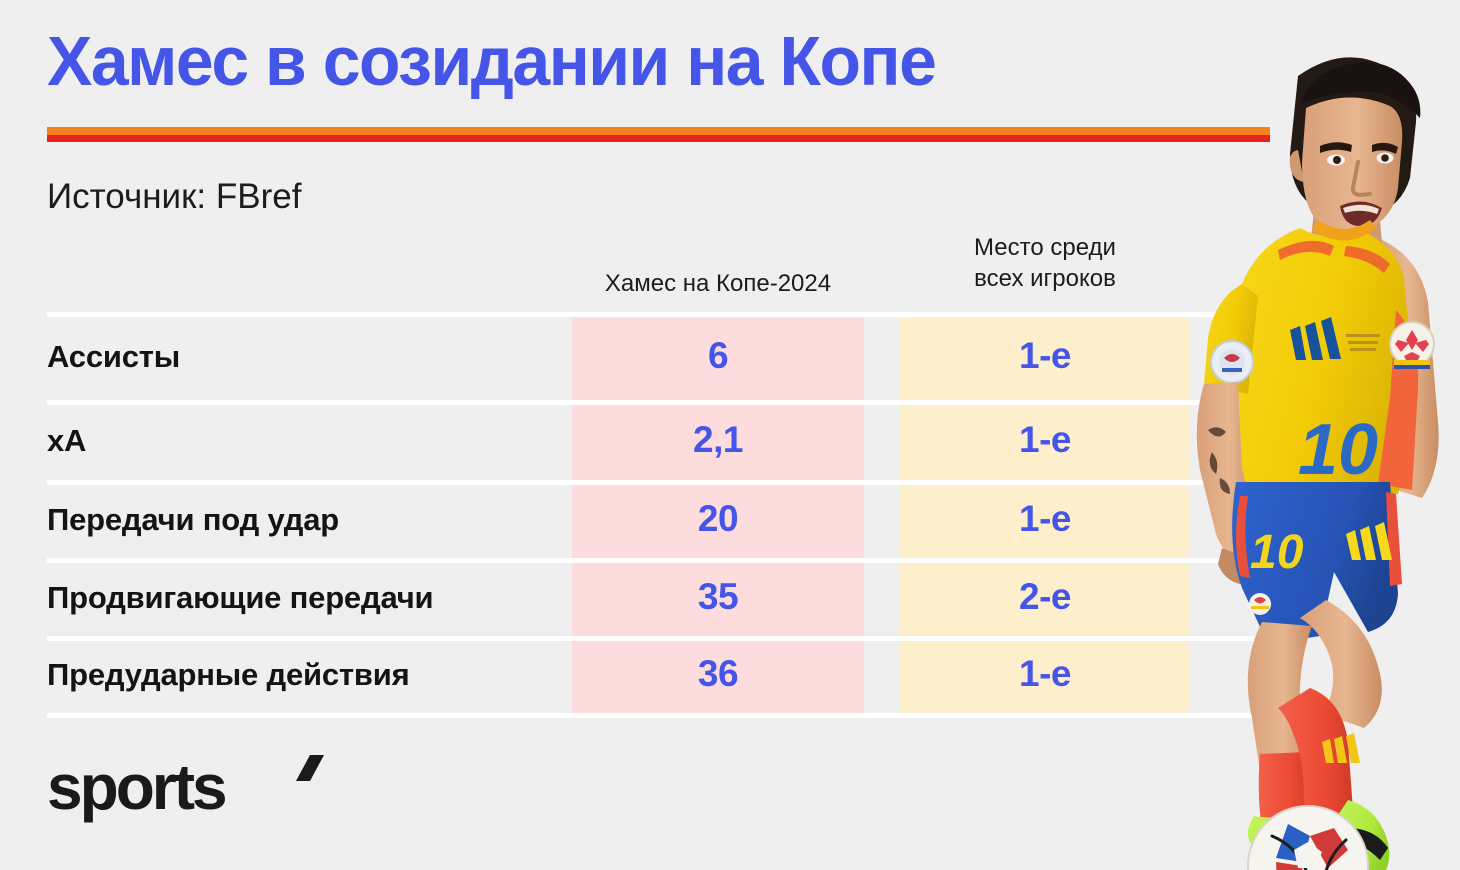 This screenshot has width=1460, height=870. I want to click on table-row: Ассисты, so click(114, 356).